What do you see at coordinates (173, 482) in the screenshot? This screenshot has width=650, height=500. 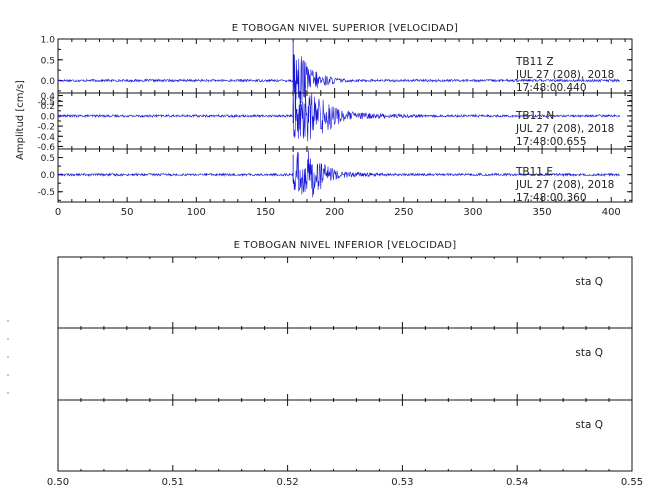 I see `x-tick-label: 0.51` at bounding box center [173, 482].